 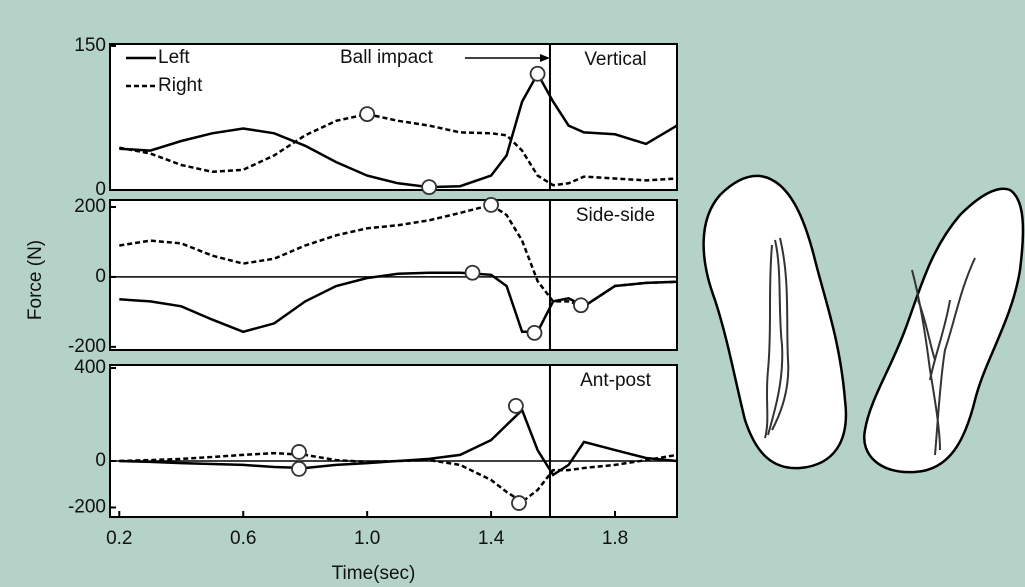 I want to click on x-tick-label: 0.6, so click(x=243, y=538).